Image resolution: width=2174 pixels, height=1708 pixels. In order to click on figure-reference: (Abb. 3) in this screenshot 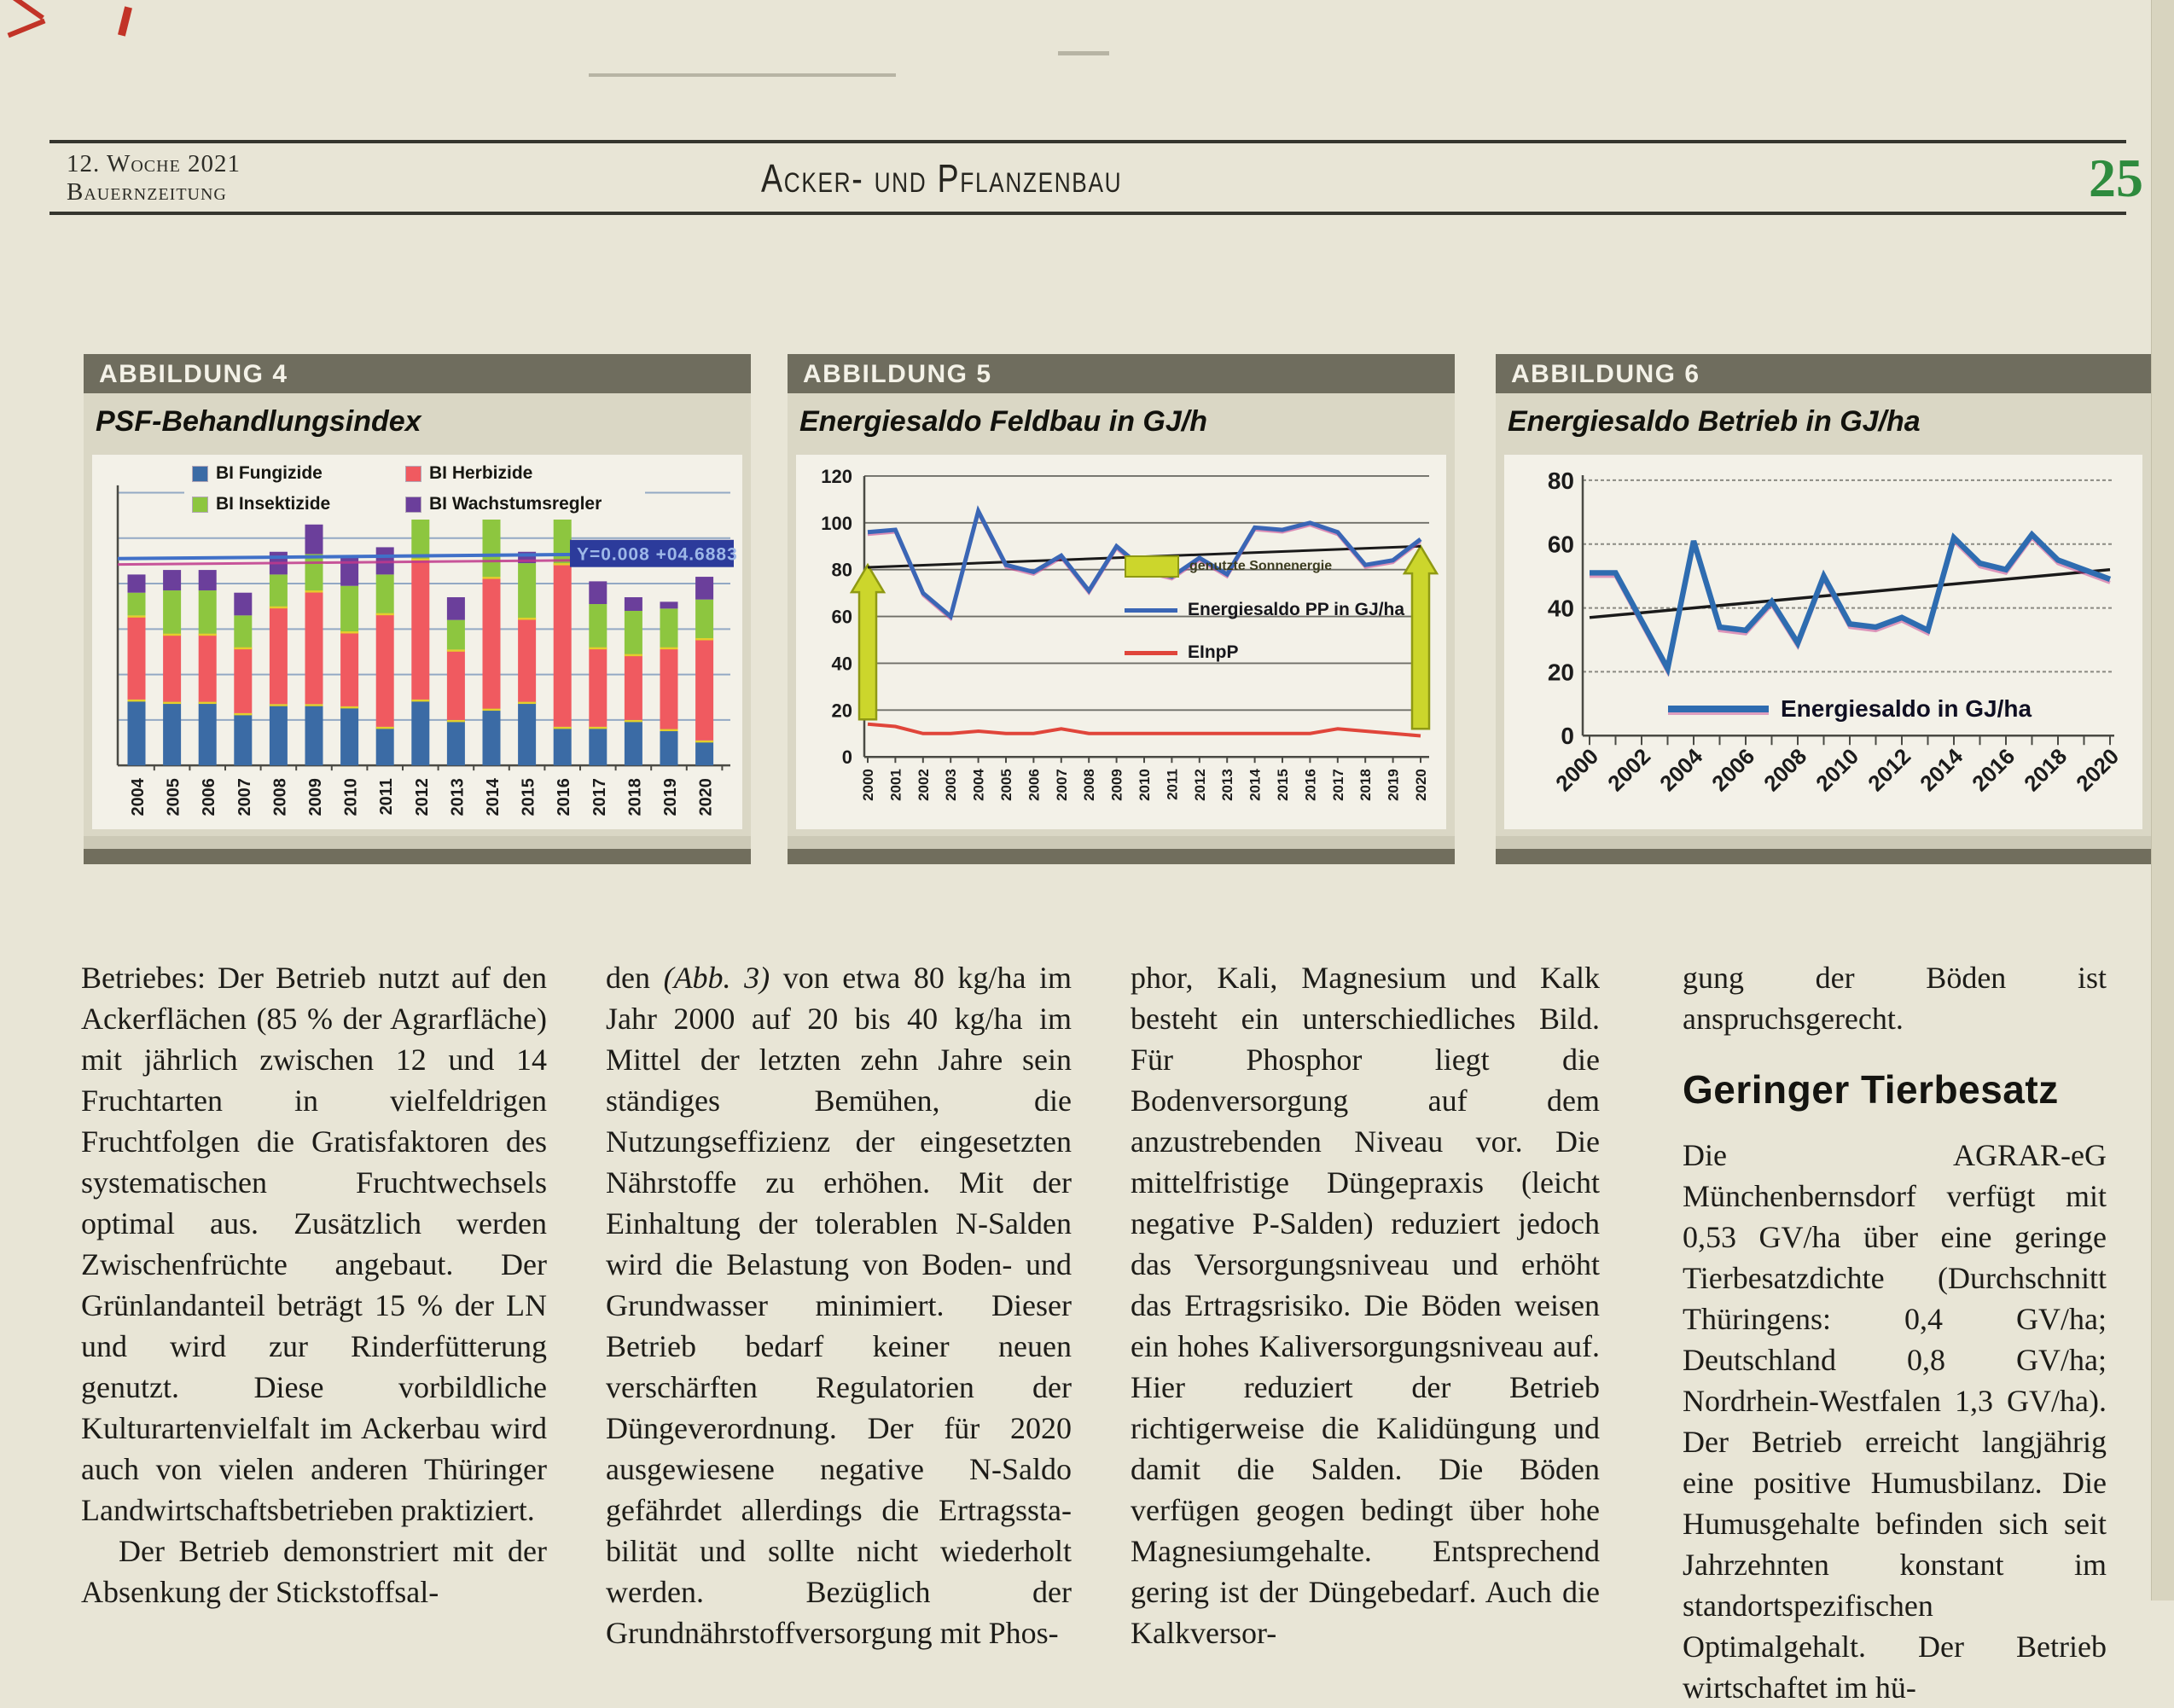, I will do `click(716, 978)`.